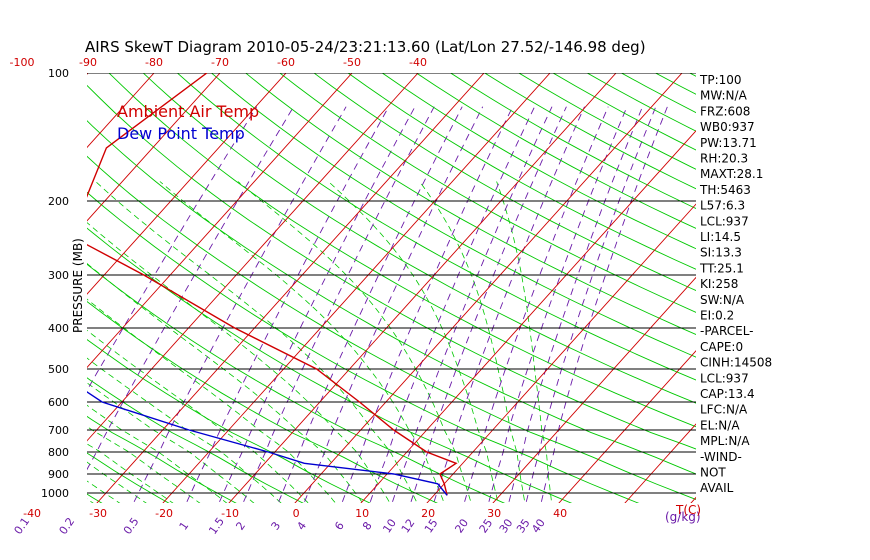 The width and height of the screenshot is (870, 560). I want to click on mixing-ratio-label: 12, so click(408, 526).